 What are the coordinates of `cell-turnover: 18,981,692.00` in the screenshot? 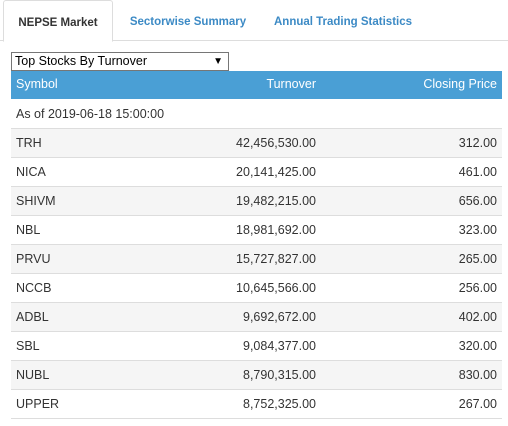 It's located at (276, 230).